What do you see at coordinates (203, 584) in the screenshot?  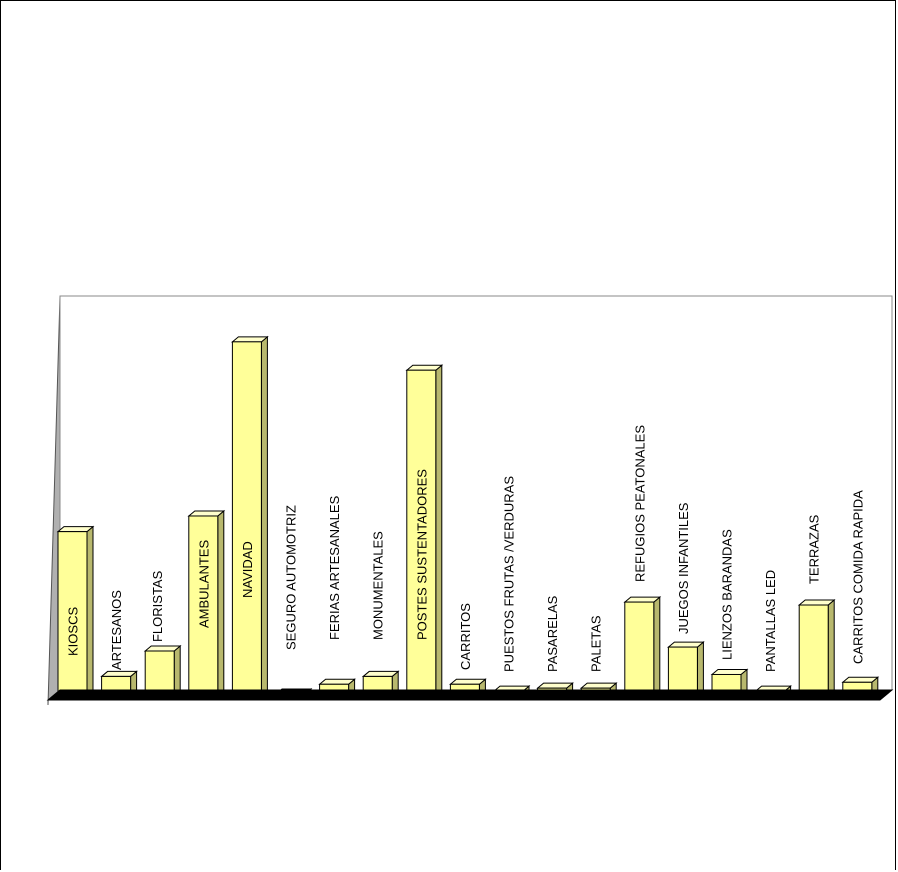 I see `category-label: AMBULANTES` at bounding box center [203, 584].